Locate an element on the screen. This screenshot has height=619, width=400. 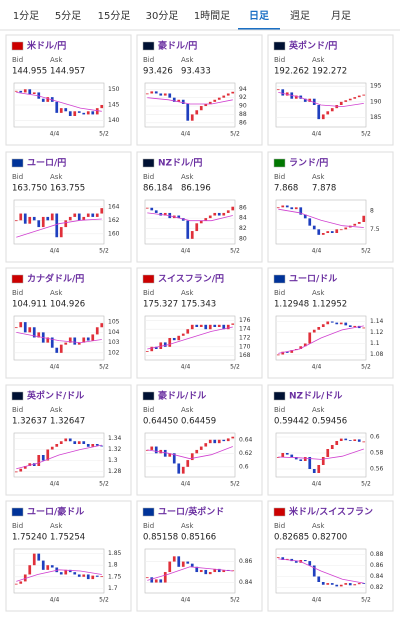
pair-name: 豪ドル/円 is located at coordinates (177, 46).